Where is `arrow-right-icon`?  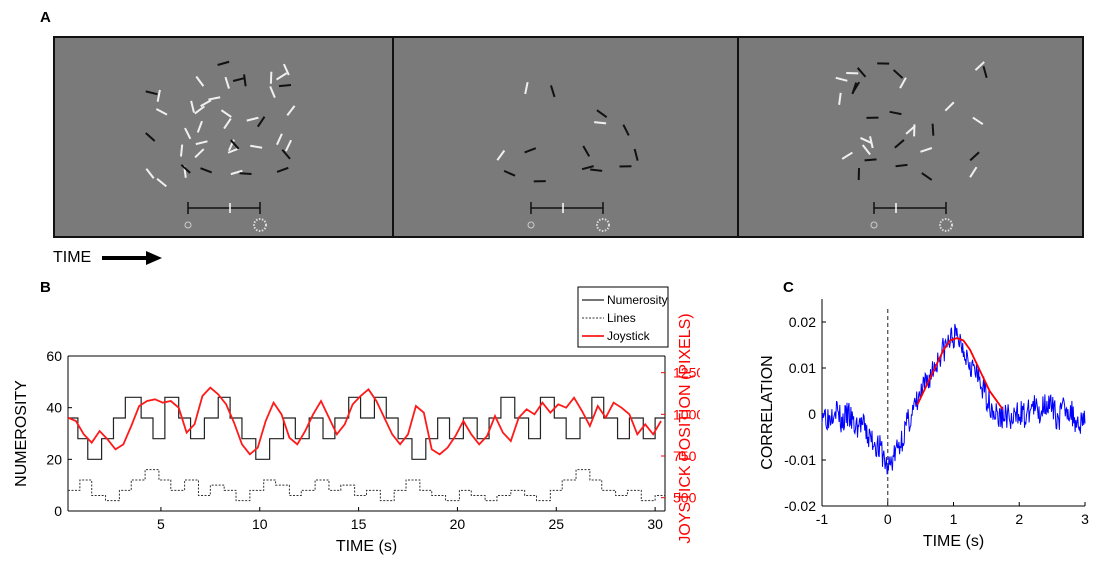 arrow-right-icon is located at coordinates (131, 257).